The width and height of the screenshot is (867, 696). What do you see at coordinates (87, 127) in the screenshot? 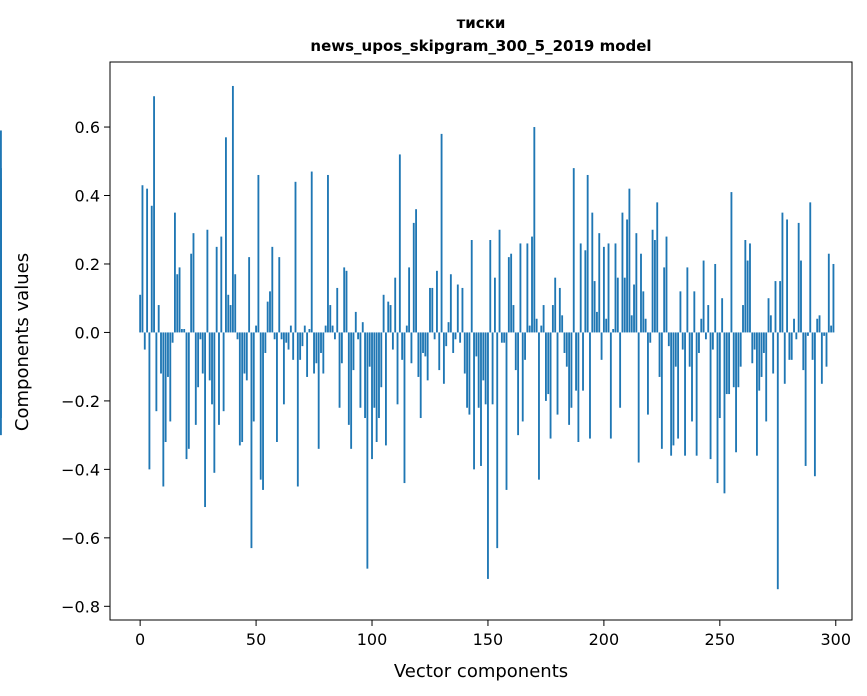
I see `y-tick-label: 0.6` at bounding box center [87, 127].